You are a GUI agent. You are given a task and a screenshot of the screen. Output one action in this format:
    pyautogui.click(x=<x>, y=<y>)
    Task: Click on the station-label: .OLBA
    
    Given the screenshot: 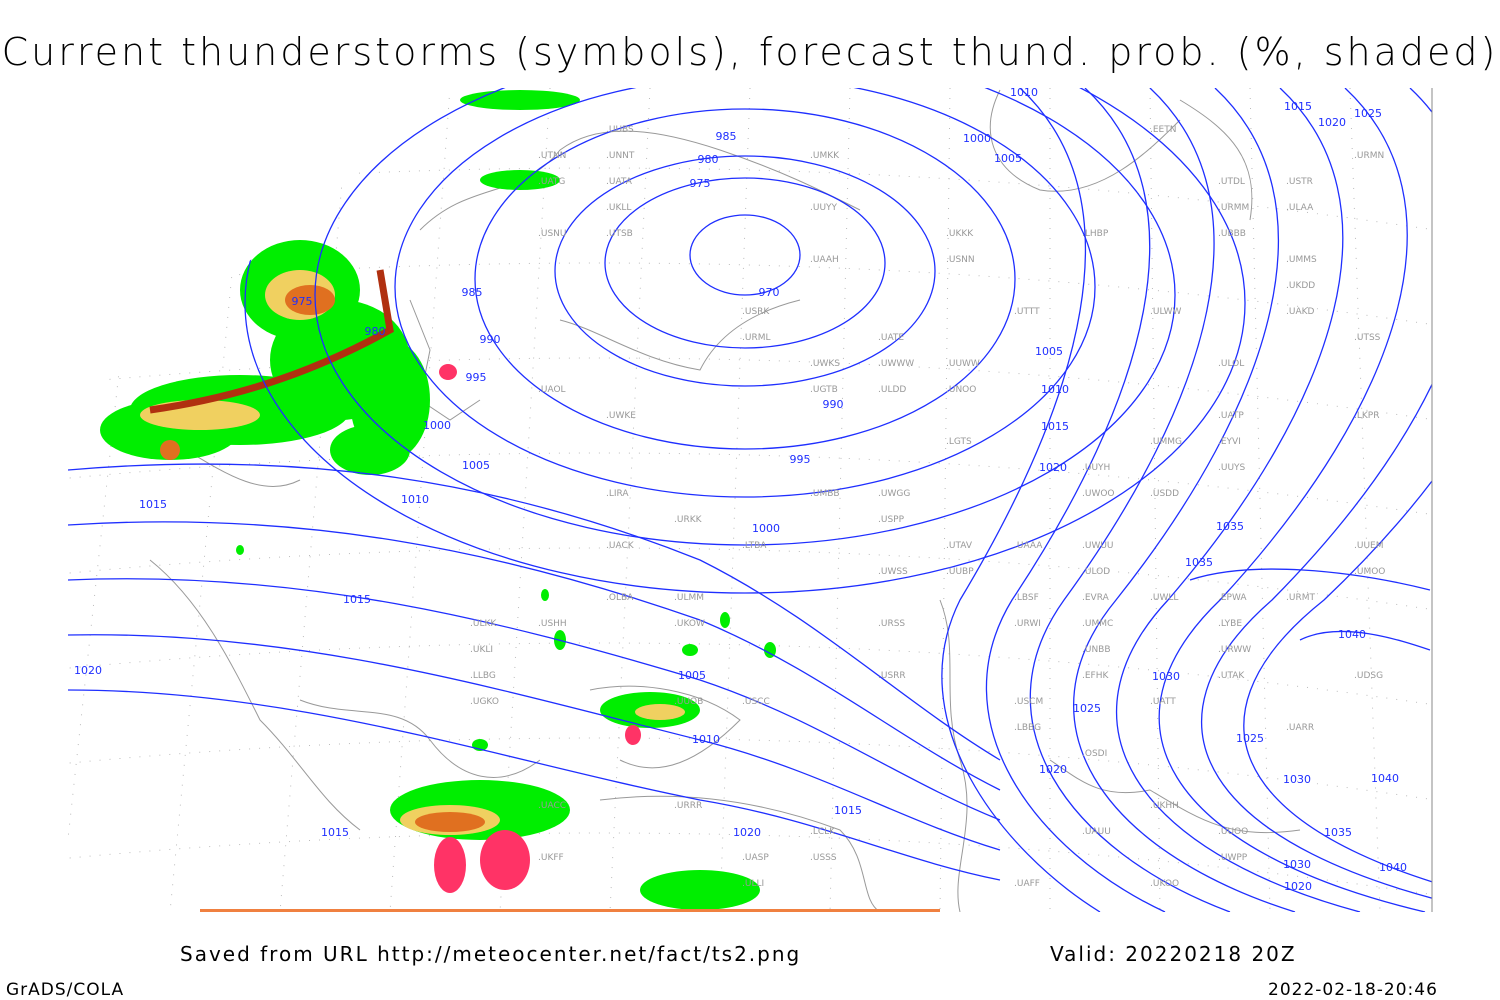 What is the action you would take?
    pyautogui.click(x=620, y=598)
    